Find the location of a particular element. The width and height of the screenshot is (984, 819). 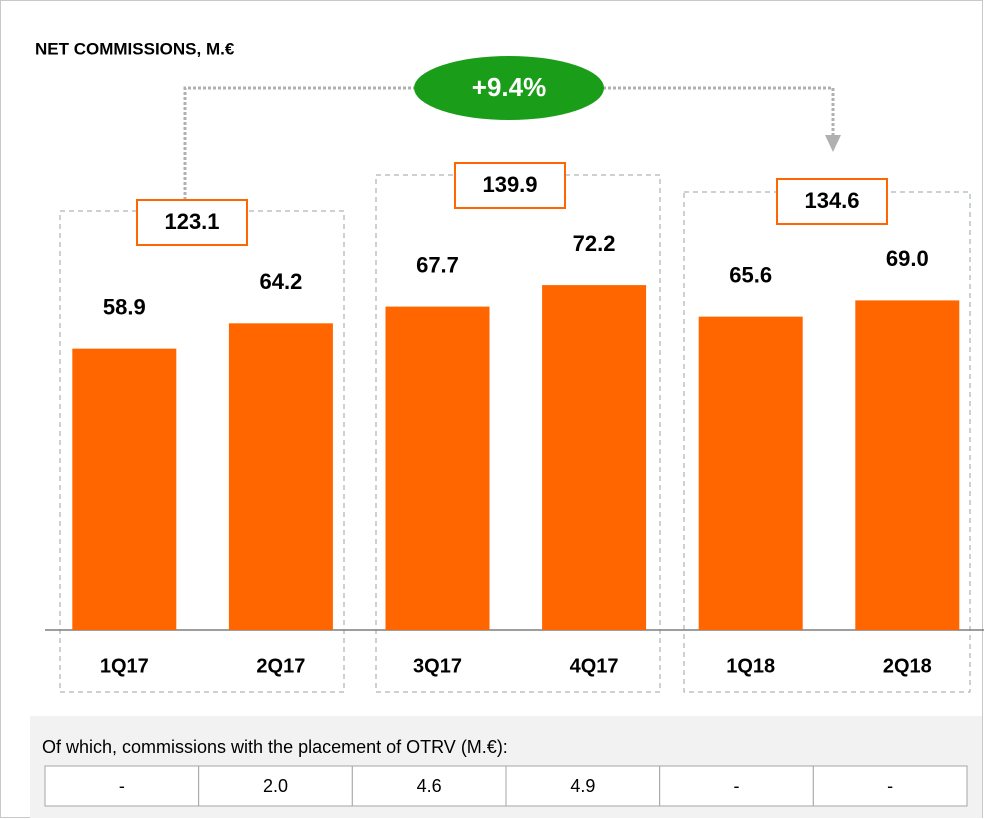

value-label: 67.7 is located at coordinates (437, 264).